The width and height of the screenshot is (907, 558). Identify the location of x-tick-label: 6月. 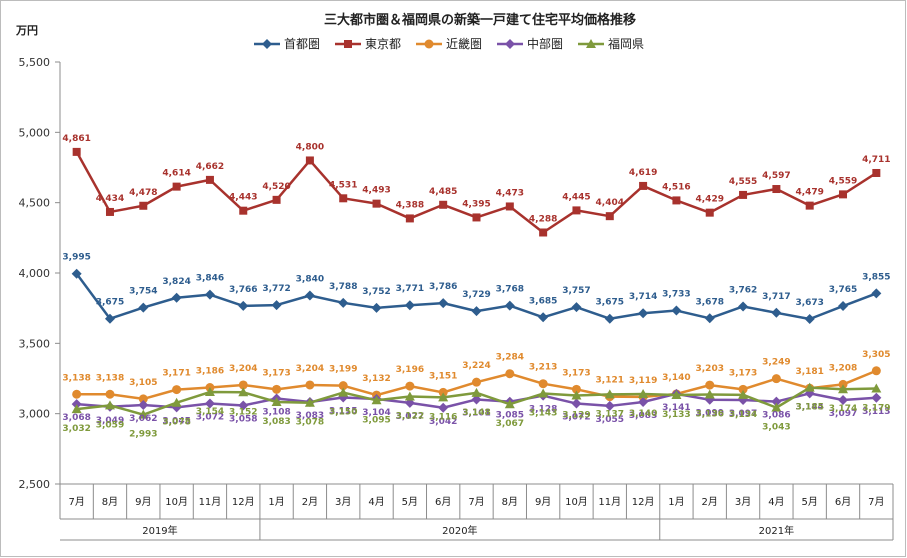
(443, 502).